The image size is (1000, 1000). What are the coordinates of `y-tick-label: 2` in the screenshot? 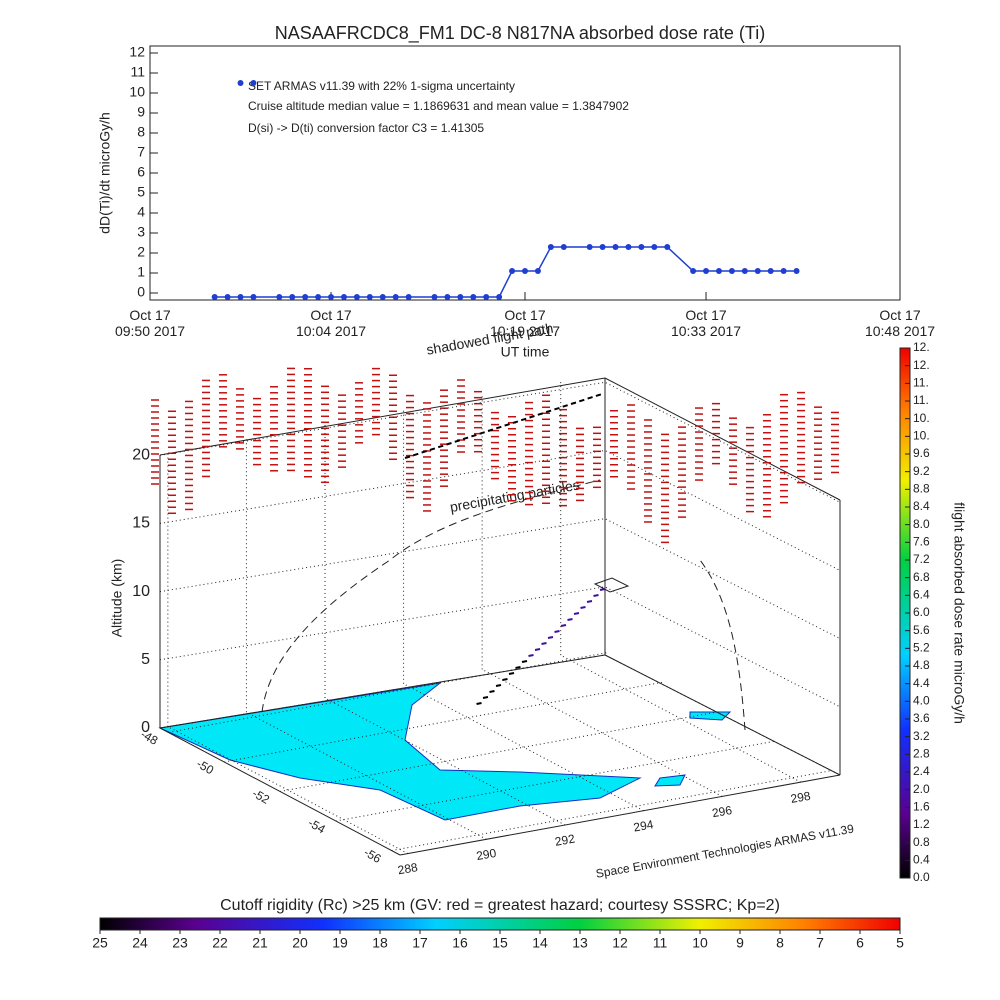 It's located at (141, 252).